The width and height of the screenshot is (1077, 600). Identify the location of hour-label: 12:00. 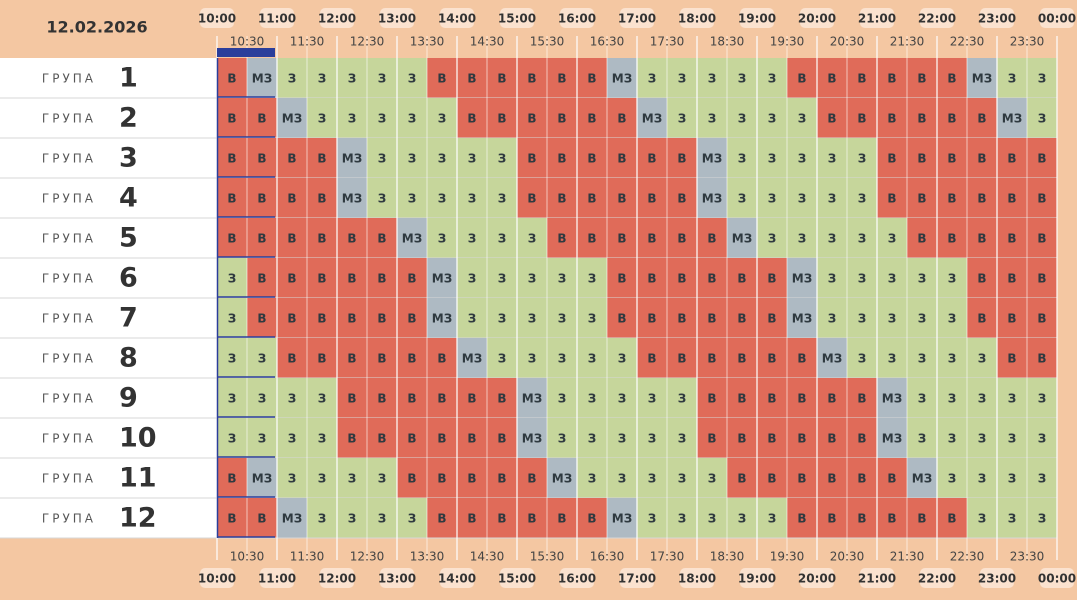
(337, 579).